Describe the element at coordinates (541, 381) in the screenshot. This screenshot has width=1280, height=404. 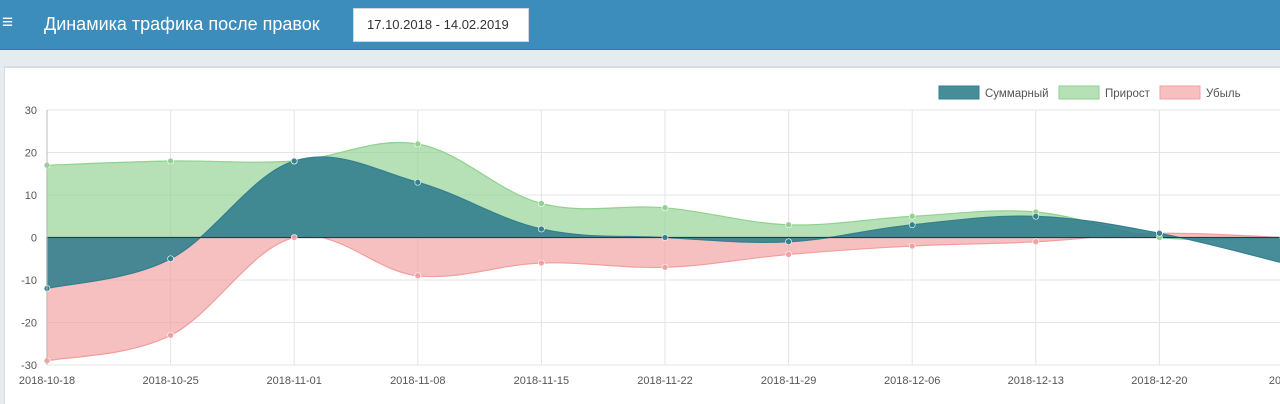
I see `x-tick-label: 2018-11-15` at that location.